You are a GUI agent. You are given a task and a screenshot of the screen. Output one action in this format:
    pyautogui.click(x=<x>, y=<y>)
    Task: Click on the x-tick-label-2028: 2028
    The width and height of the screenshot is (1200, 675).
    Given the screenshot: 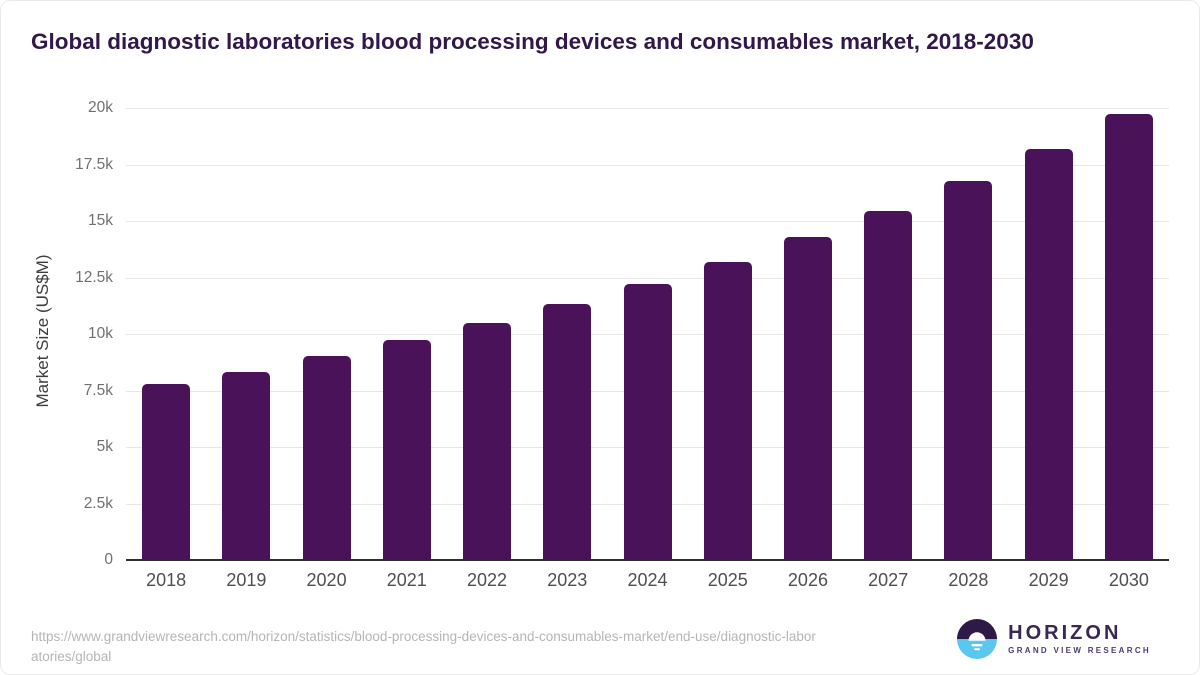 What is the action you would take?
    pyautogui.click(x=968, y=580)
    